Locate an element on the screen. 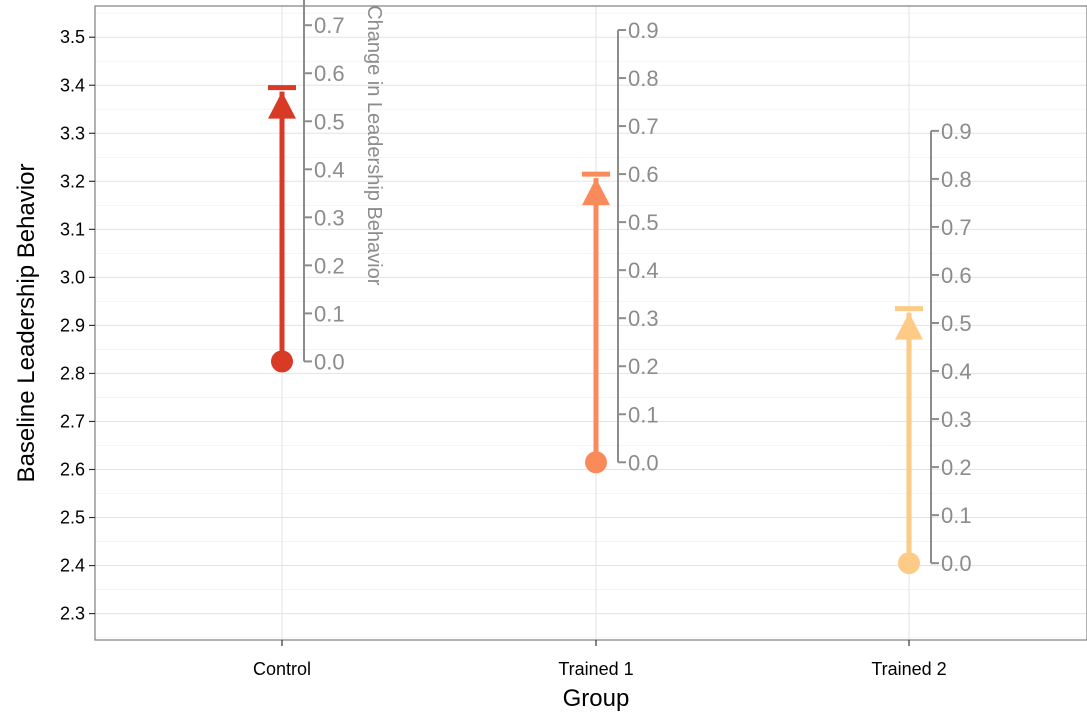 Image resolution: width=1087 pixels, height=713 pixels. y-tick-label: 3.5 is located at coordinates (72, 37).